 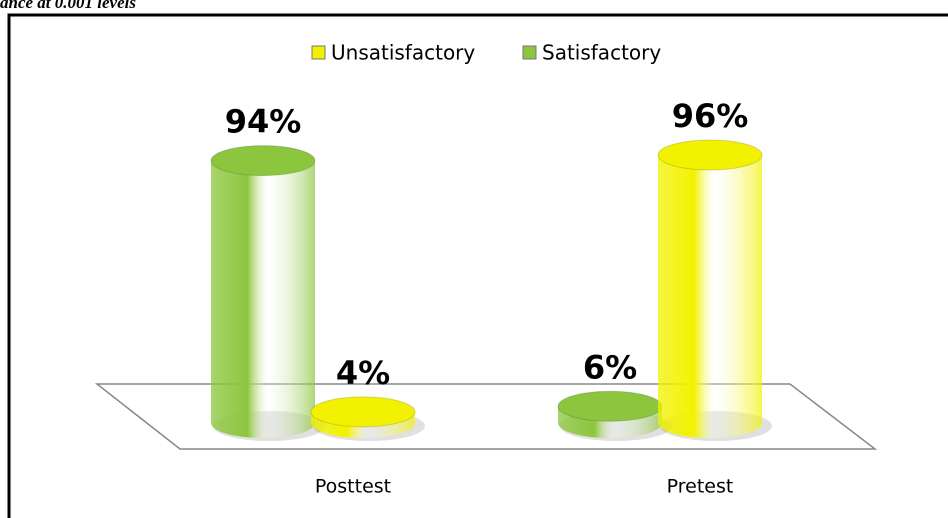 What do you see at coordinates (403, 53) in the screenshot?
I see `legend-label: Unsatisfactory` at bounding box center [403, 53].